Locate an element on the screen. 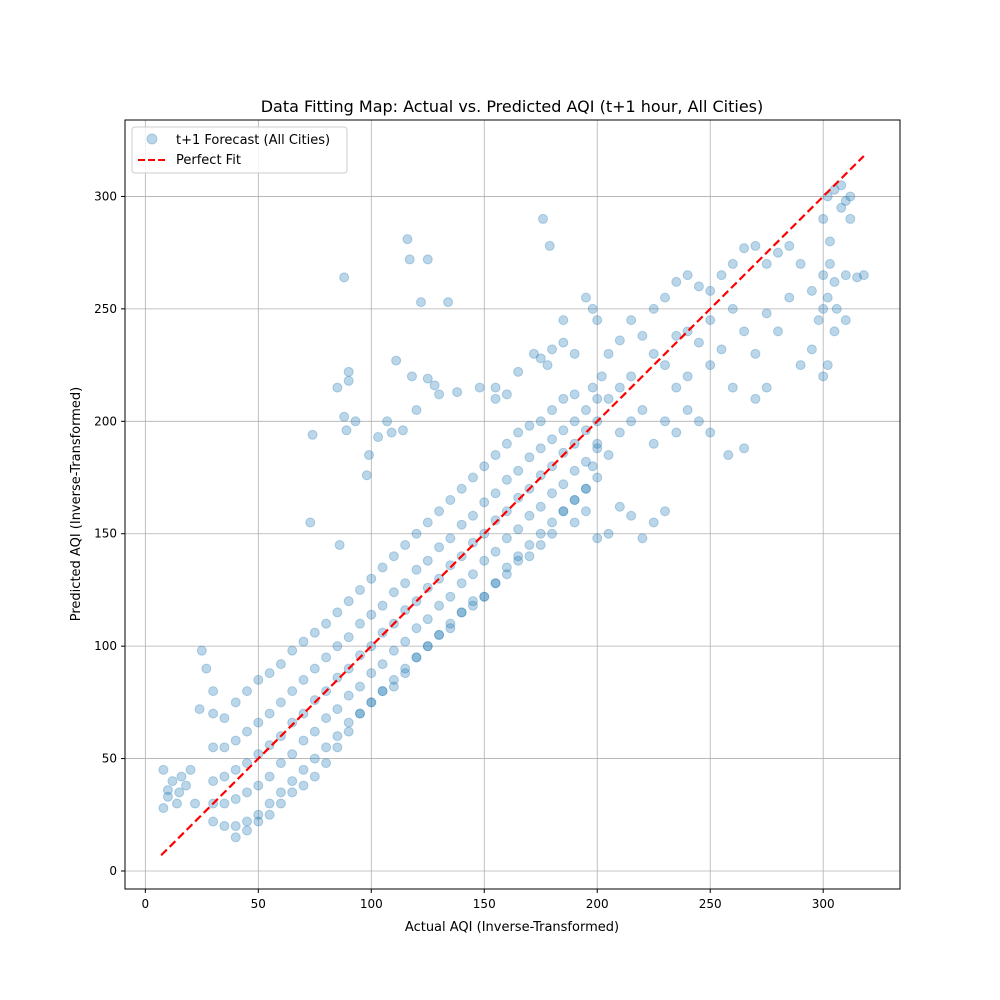 The image size is (1000, 1000). legend-box is located at coordinates (239, 150).